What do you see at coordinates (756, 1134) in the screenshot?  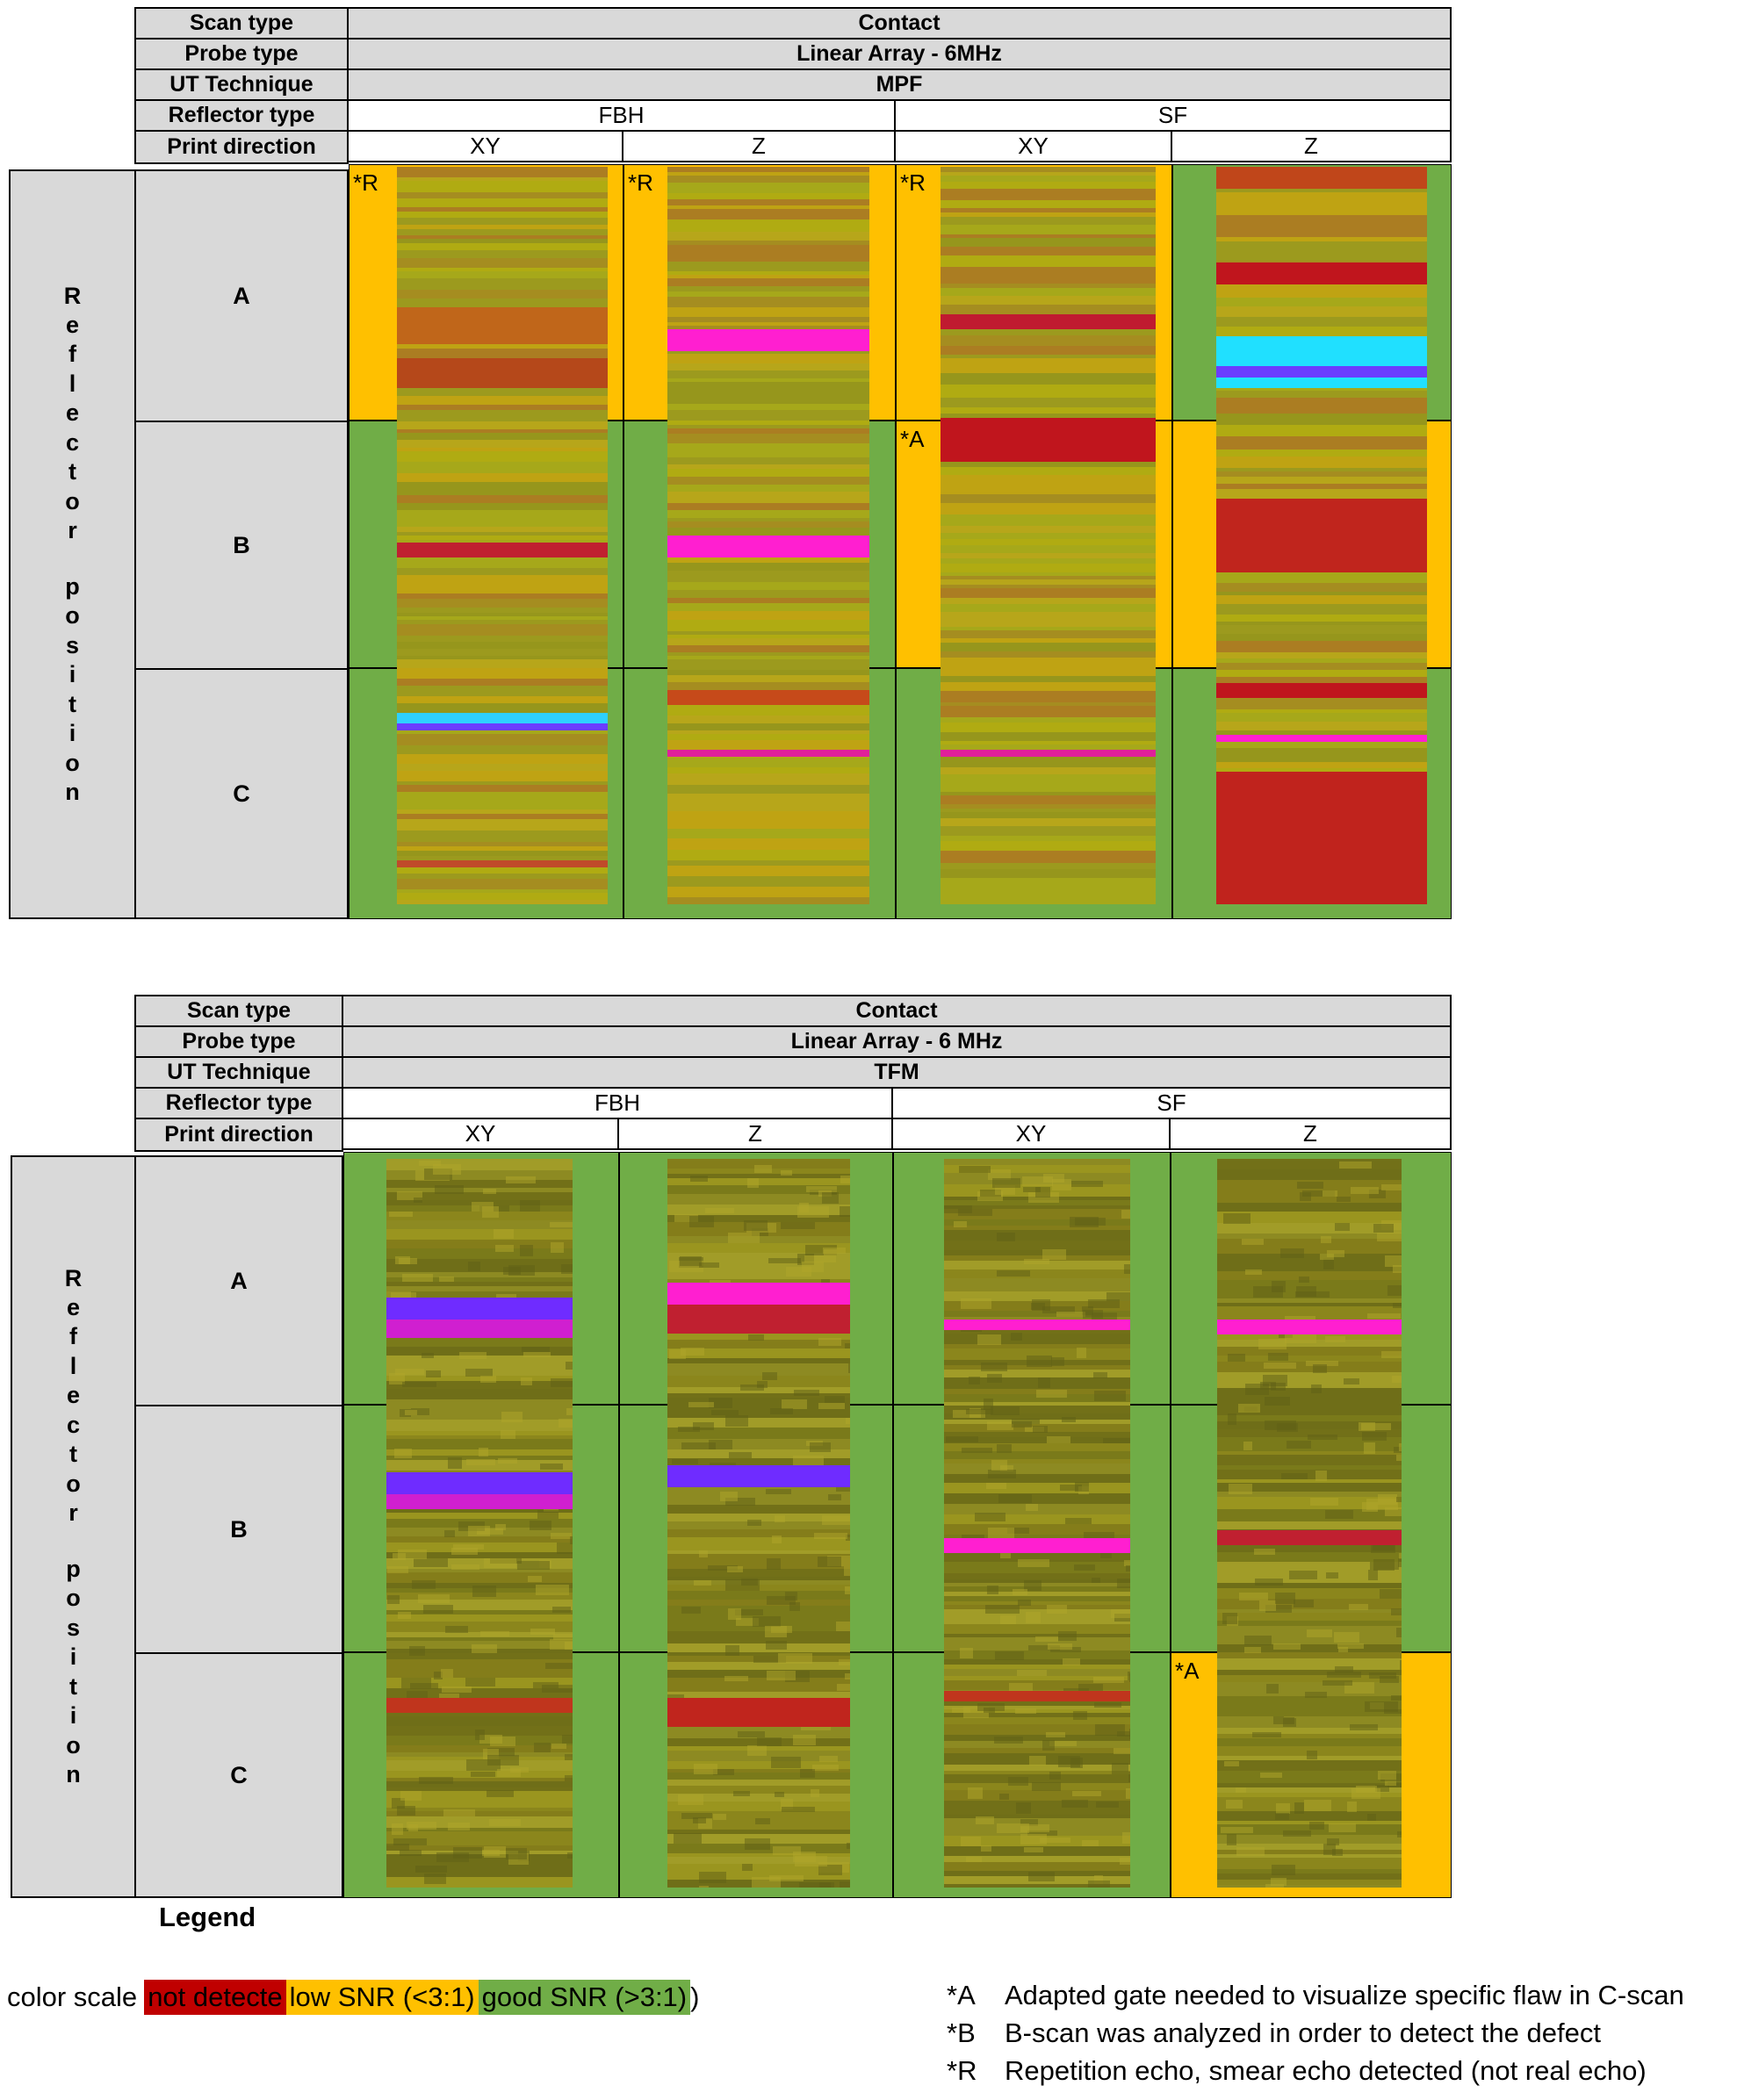 I see `direction-fbh-z: Z` at bounding box center [756, 1134].